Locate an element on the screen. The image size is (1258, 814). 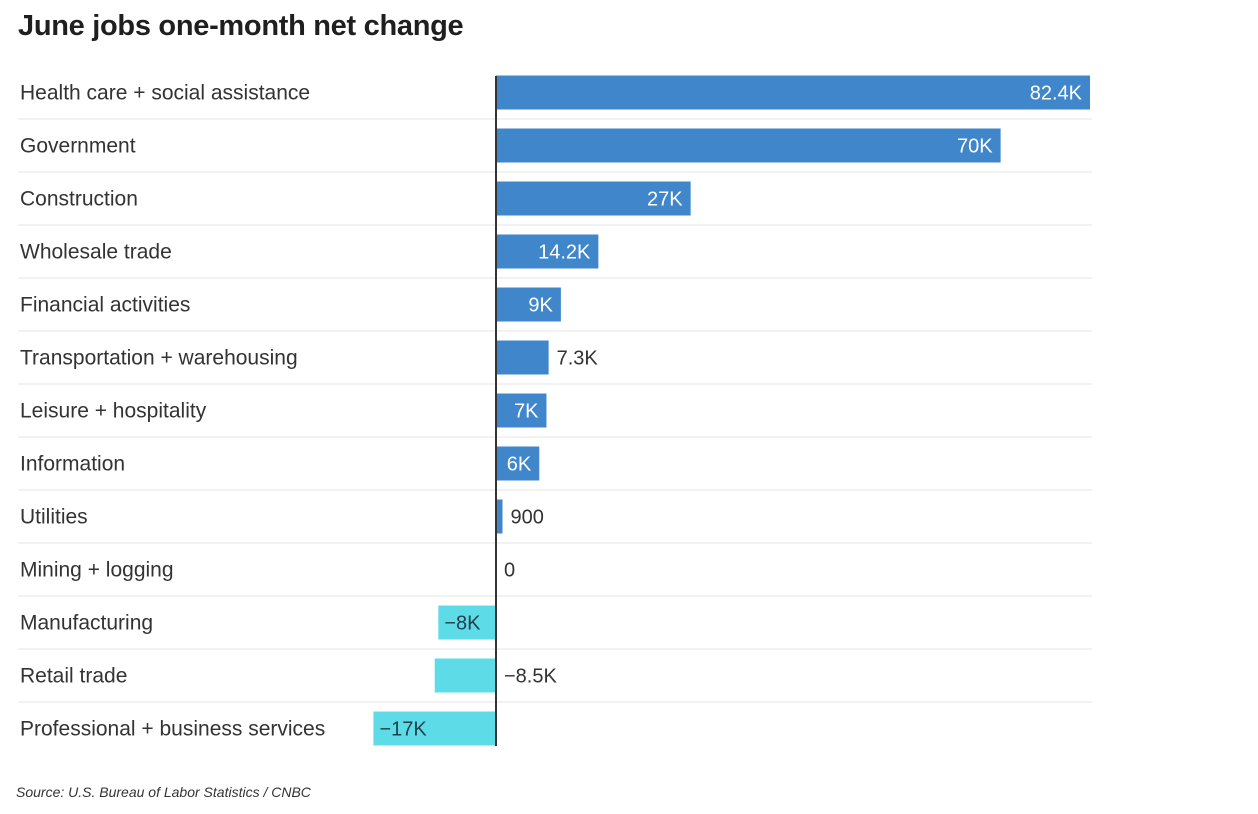
category-label: Financial activities is located at coordinates (105, 305).